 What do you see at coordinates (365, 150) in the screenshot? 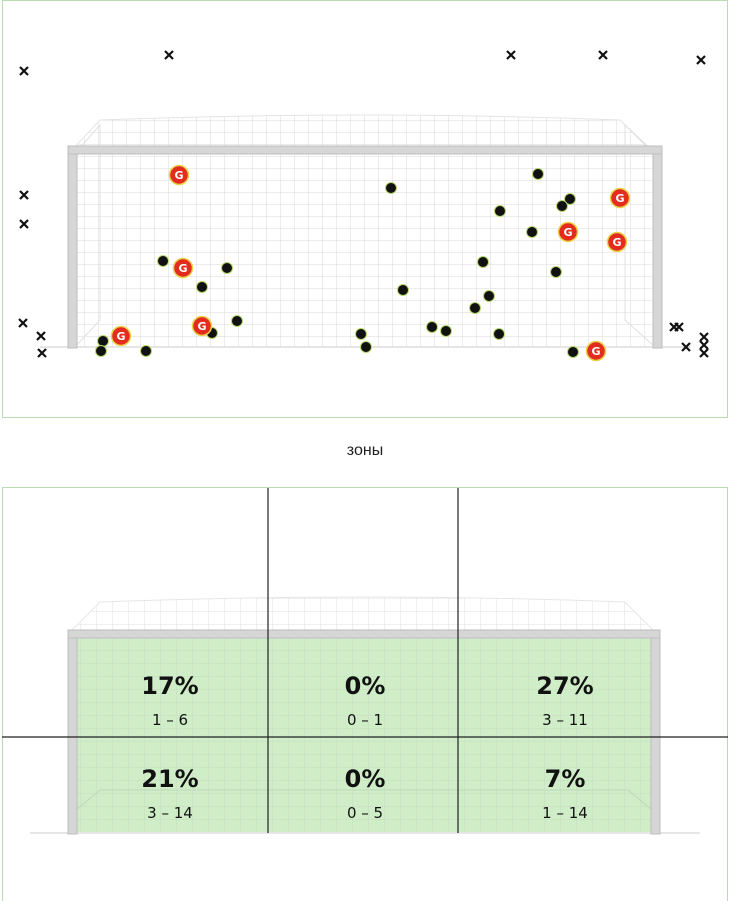
I see `goal-crossbar` at bounding box center [365, 150].